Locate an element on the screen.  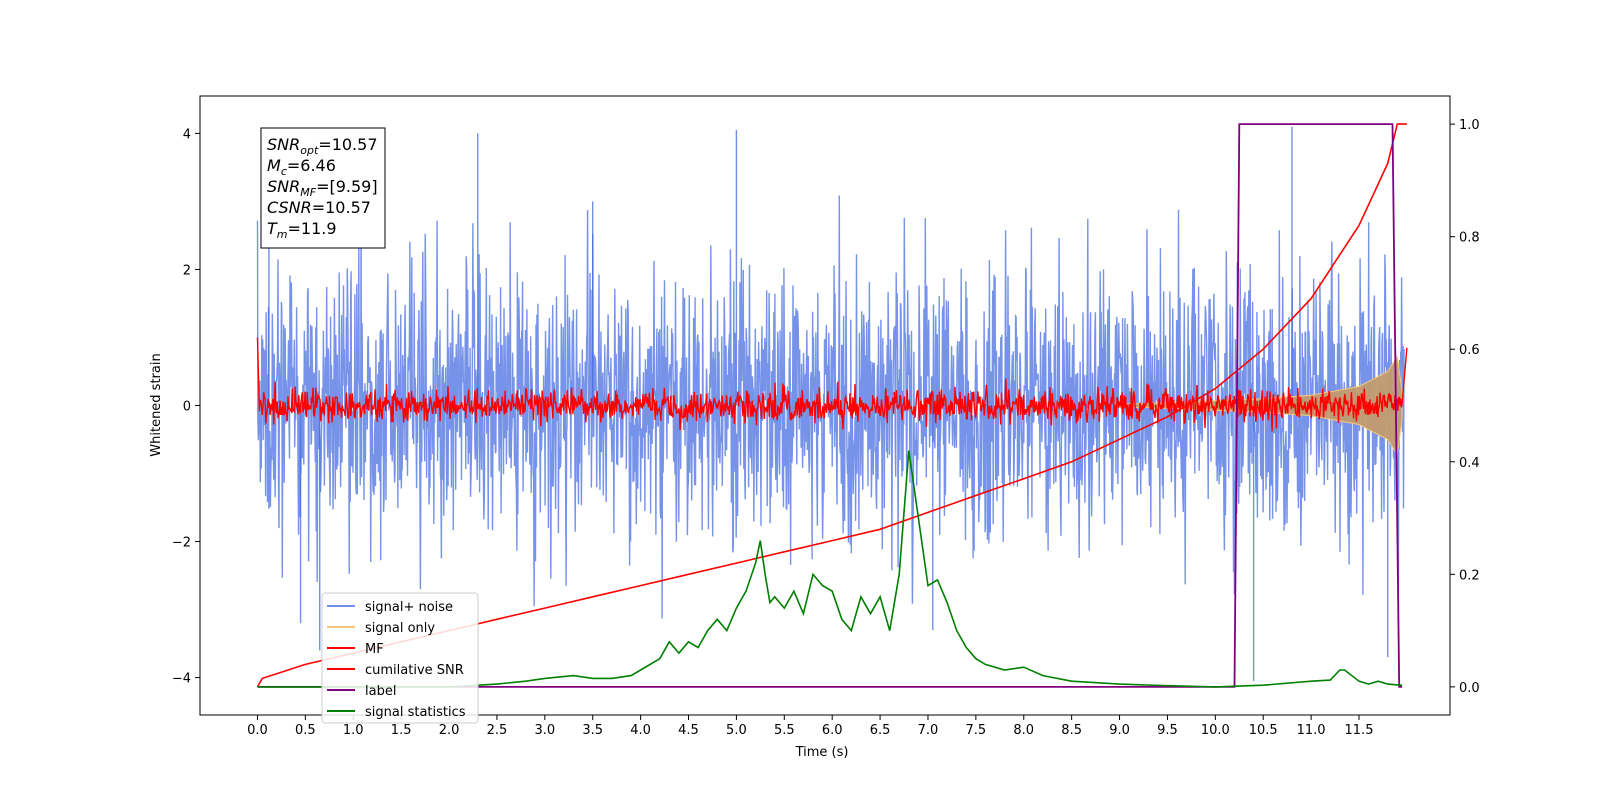
info-line: SNRMF=[9.59] is located at coordinates (322, 188).